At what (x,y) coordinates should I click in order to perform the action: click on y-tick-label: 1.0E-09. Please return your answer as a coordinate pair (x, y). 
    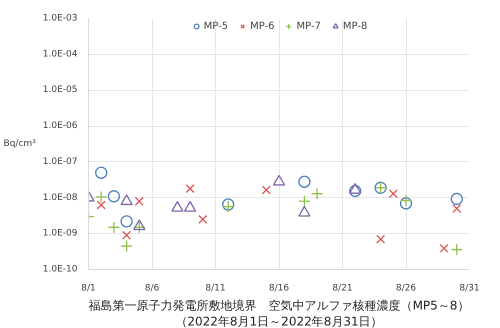
    Looking at the image, I should click on (60, 233).